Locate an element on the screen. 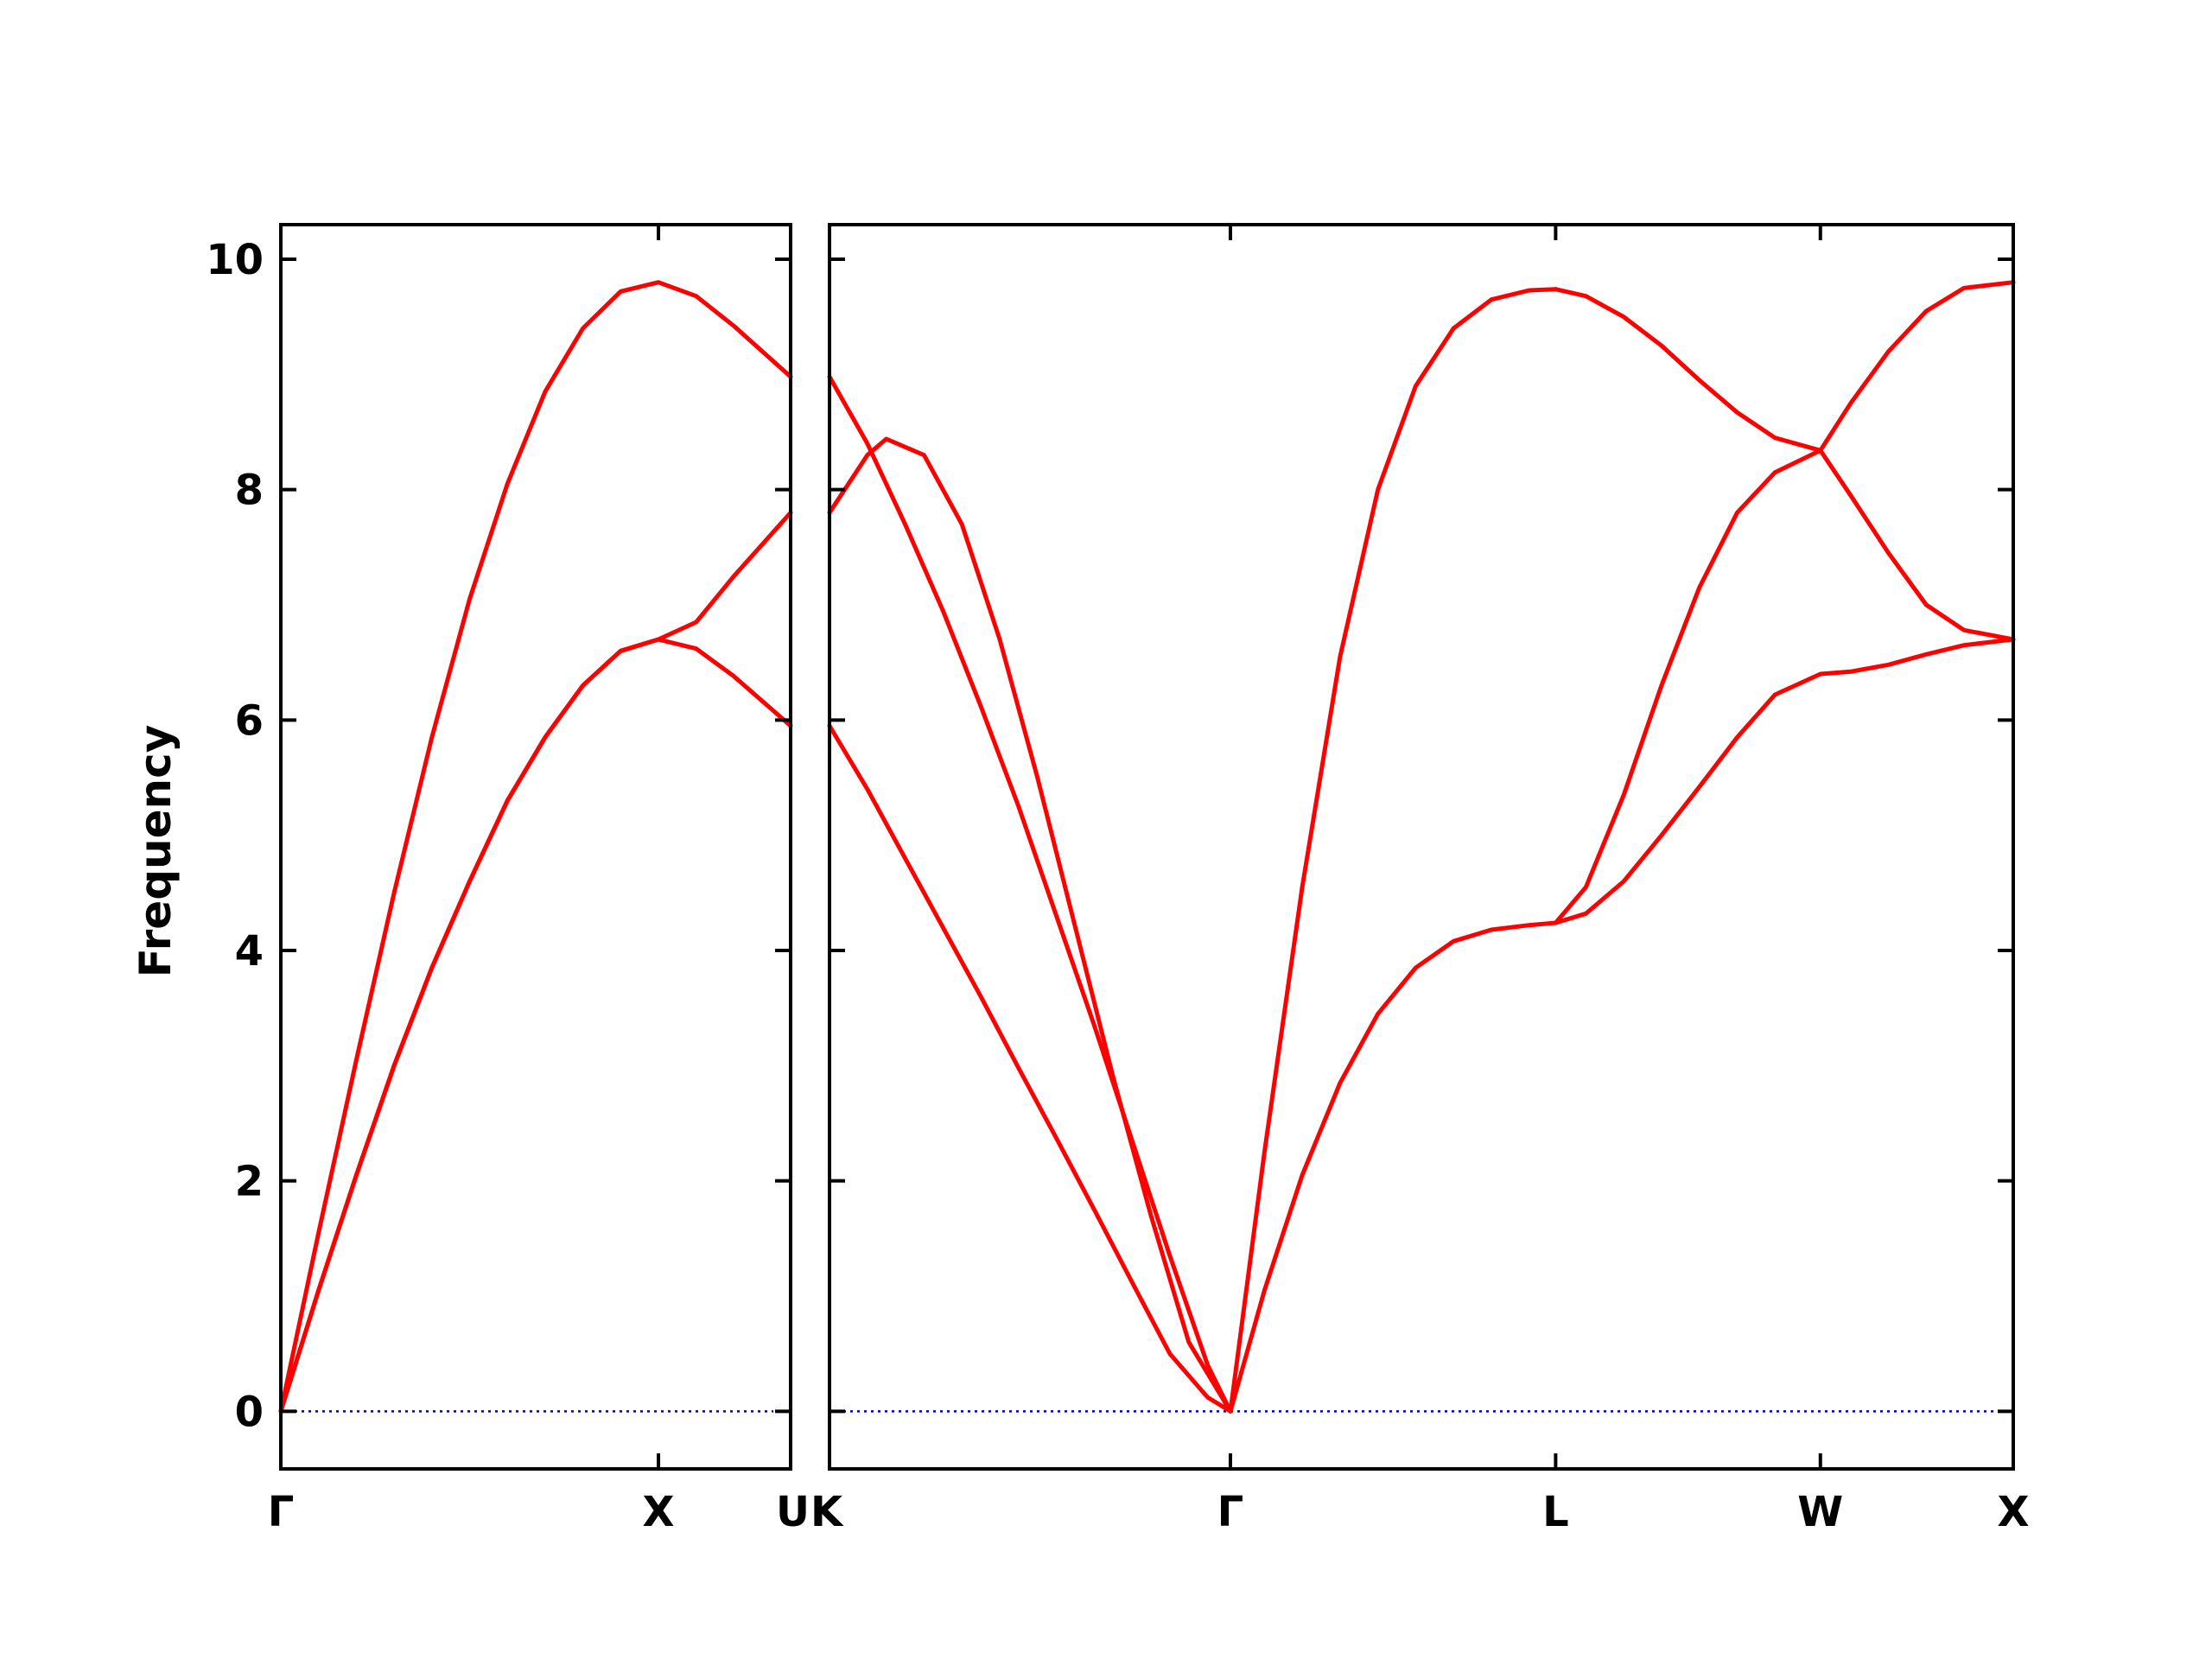  ytick-label-6: 6 is located at coordinates (249, 720).